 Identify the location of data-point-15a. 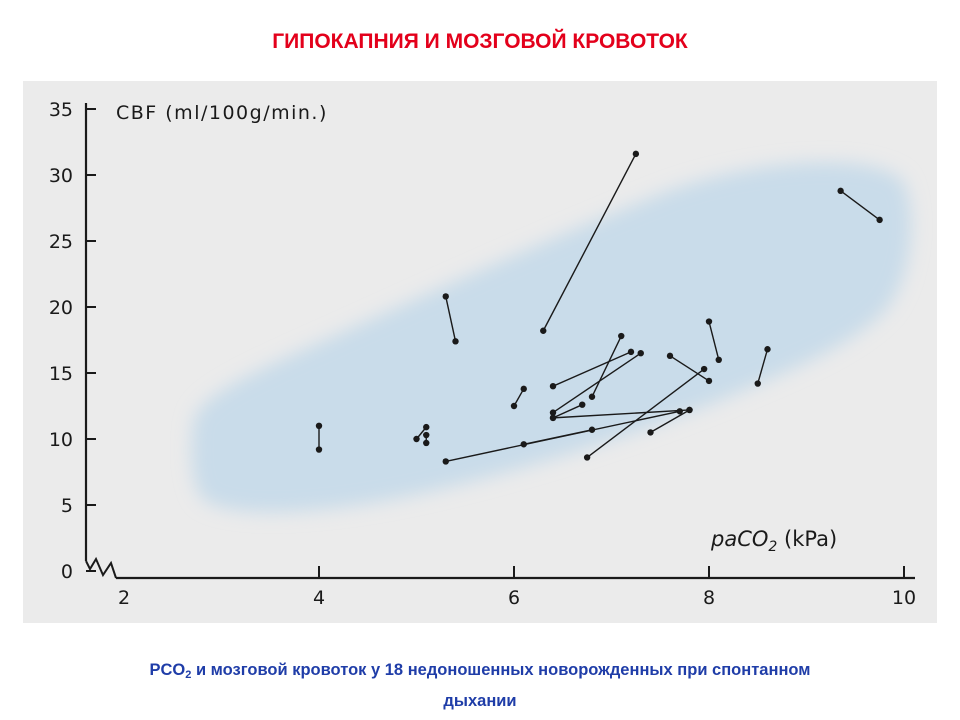
(650, 432).